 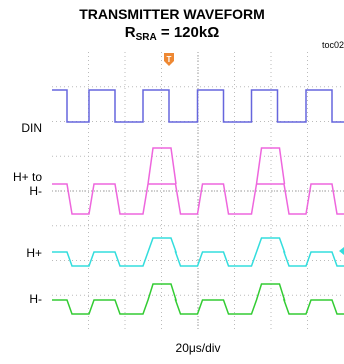 What do you see at coordinates (198, 252) in the screenshot?
I see `hplus-waveform` at bounding box center [198, 252].